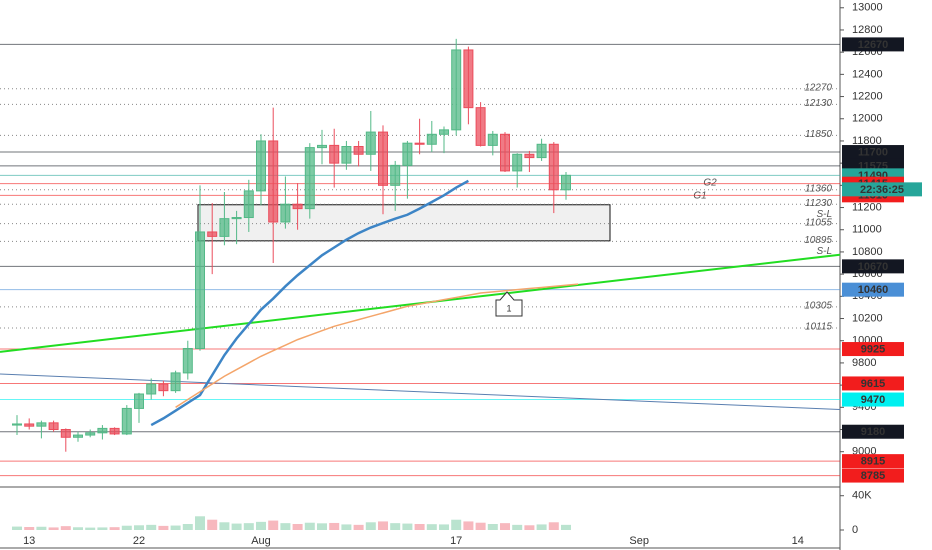  Describe the element at coordinates (699, 195) in the screenshot. I see `goal-label: G1` at that location.